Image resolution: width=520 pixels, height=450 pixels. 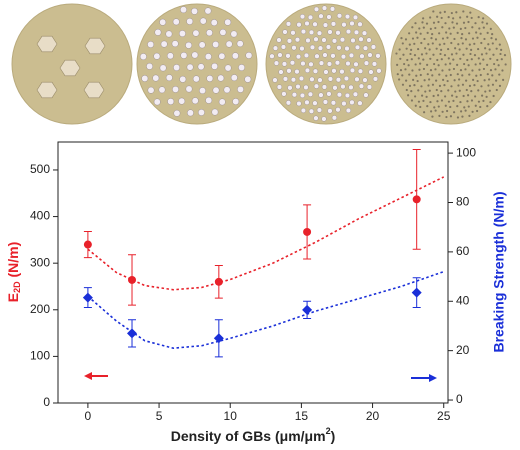 What do you see at coordinates (88, 376) in the screenshot?
I see `left-arrow-head` at bounding box center [88, 376].